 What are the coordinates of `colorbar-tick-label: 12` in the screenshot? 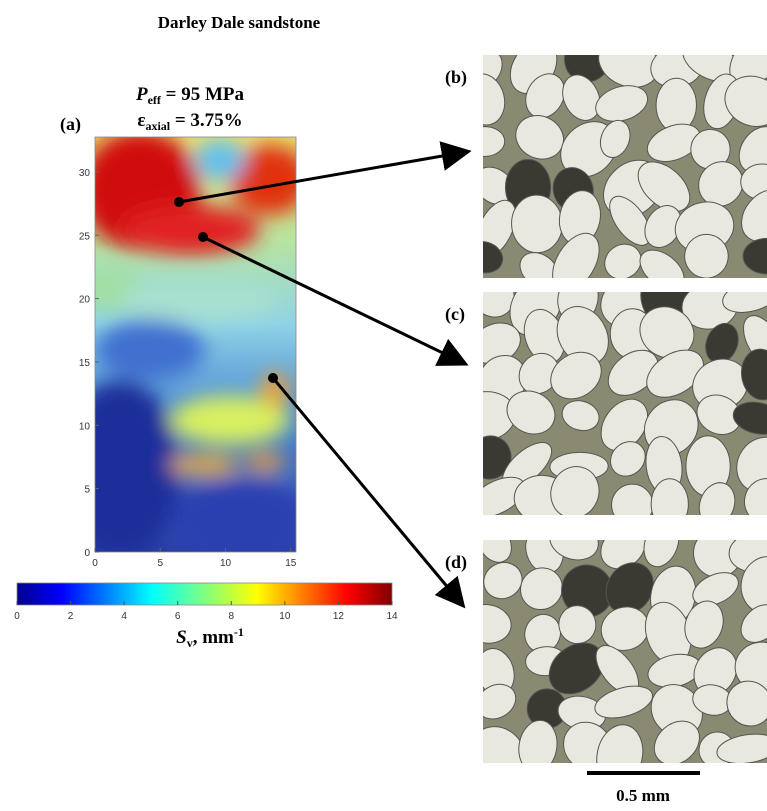 It's located at (339, 616).